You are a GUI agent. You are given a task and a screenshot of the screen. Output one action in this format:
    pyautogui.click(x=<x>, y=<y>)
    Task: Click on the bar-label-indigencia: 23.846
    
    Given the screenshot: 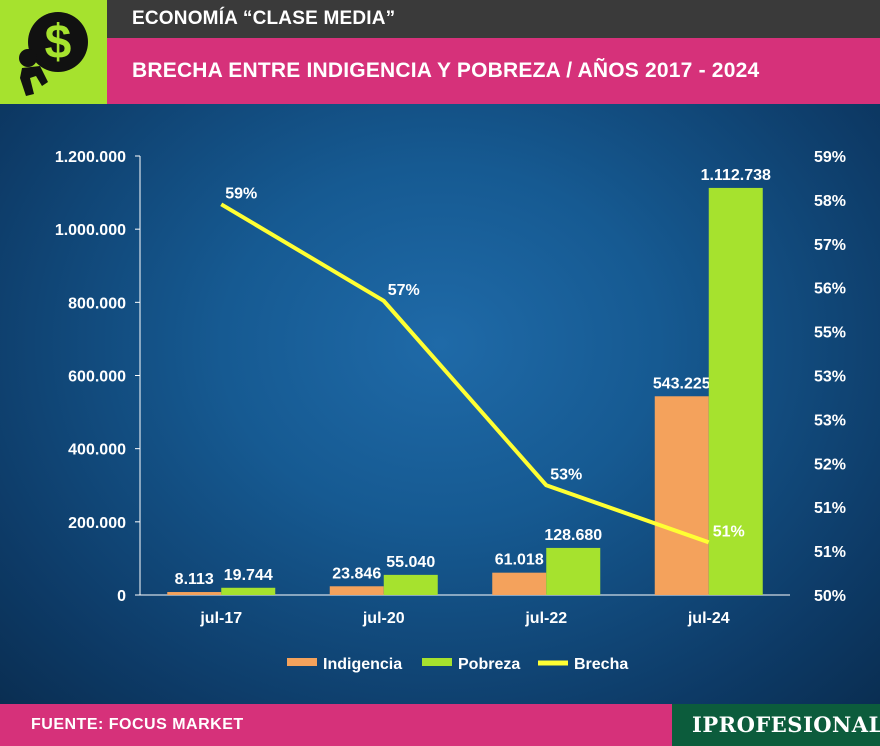 What is the action you would take?
    pyautogui.click(x=356, y=573)
    